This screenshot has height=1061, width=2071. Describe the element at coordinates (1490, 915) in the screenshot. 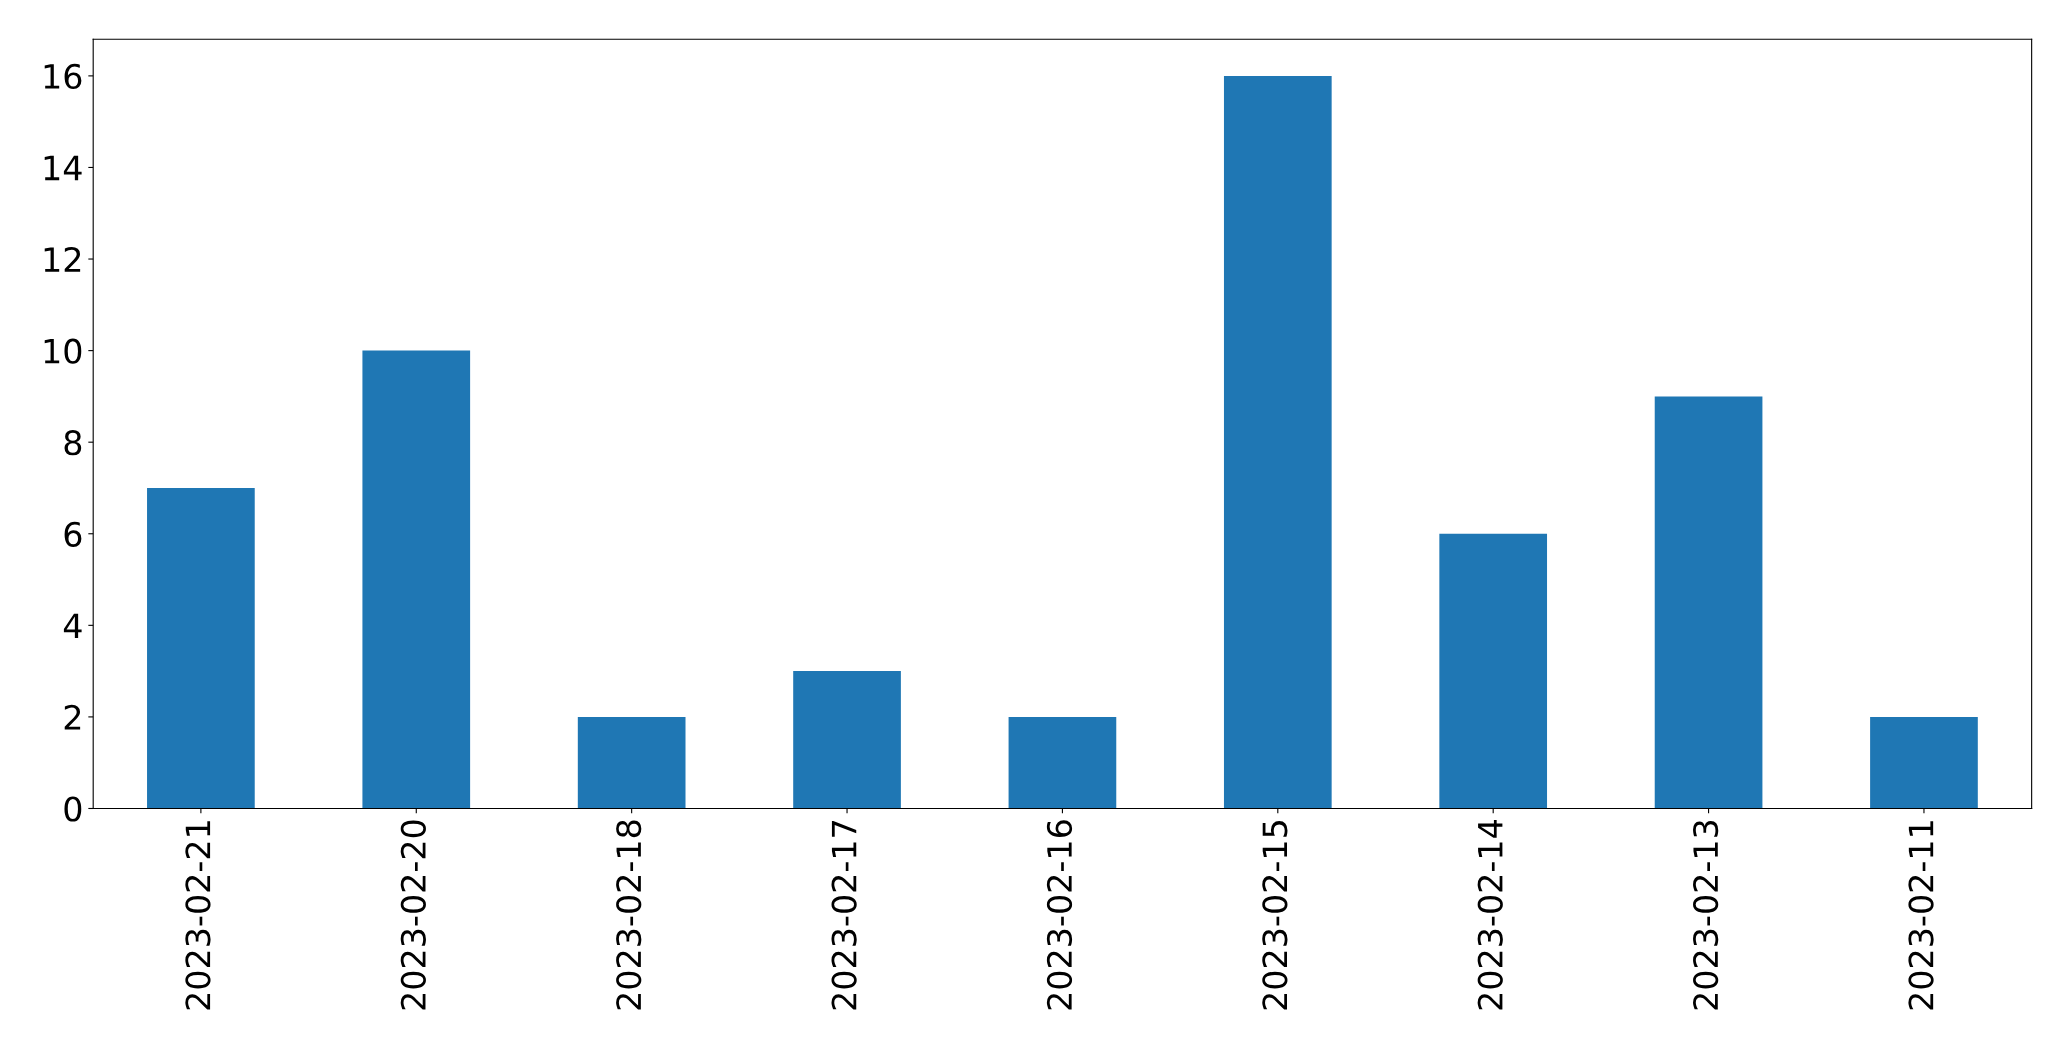

I see `x-tick-label: 2023-02-14` at that location.